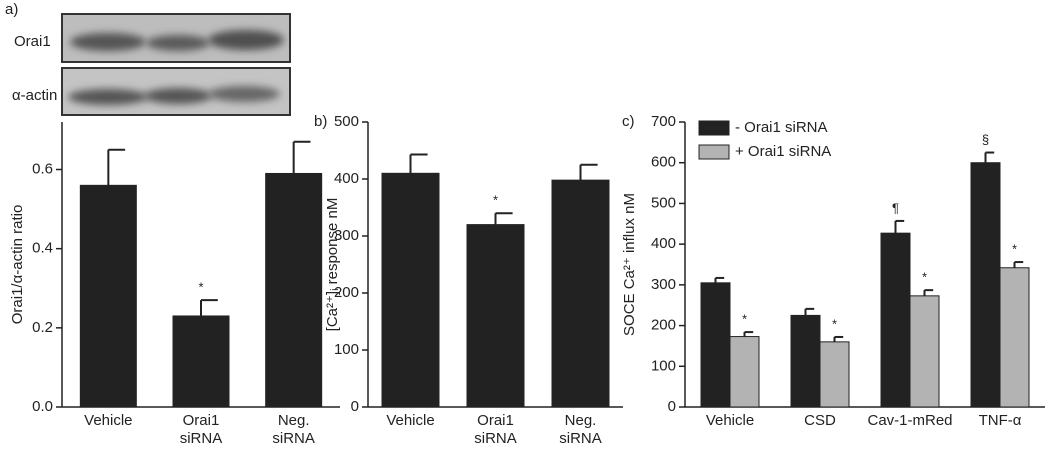 Image resolution: width=1050 pixels, height=449 pixels. I want to click on y-tick-label: 0.0, so click(42, 406).